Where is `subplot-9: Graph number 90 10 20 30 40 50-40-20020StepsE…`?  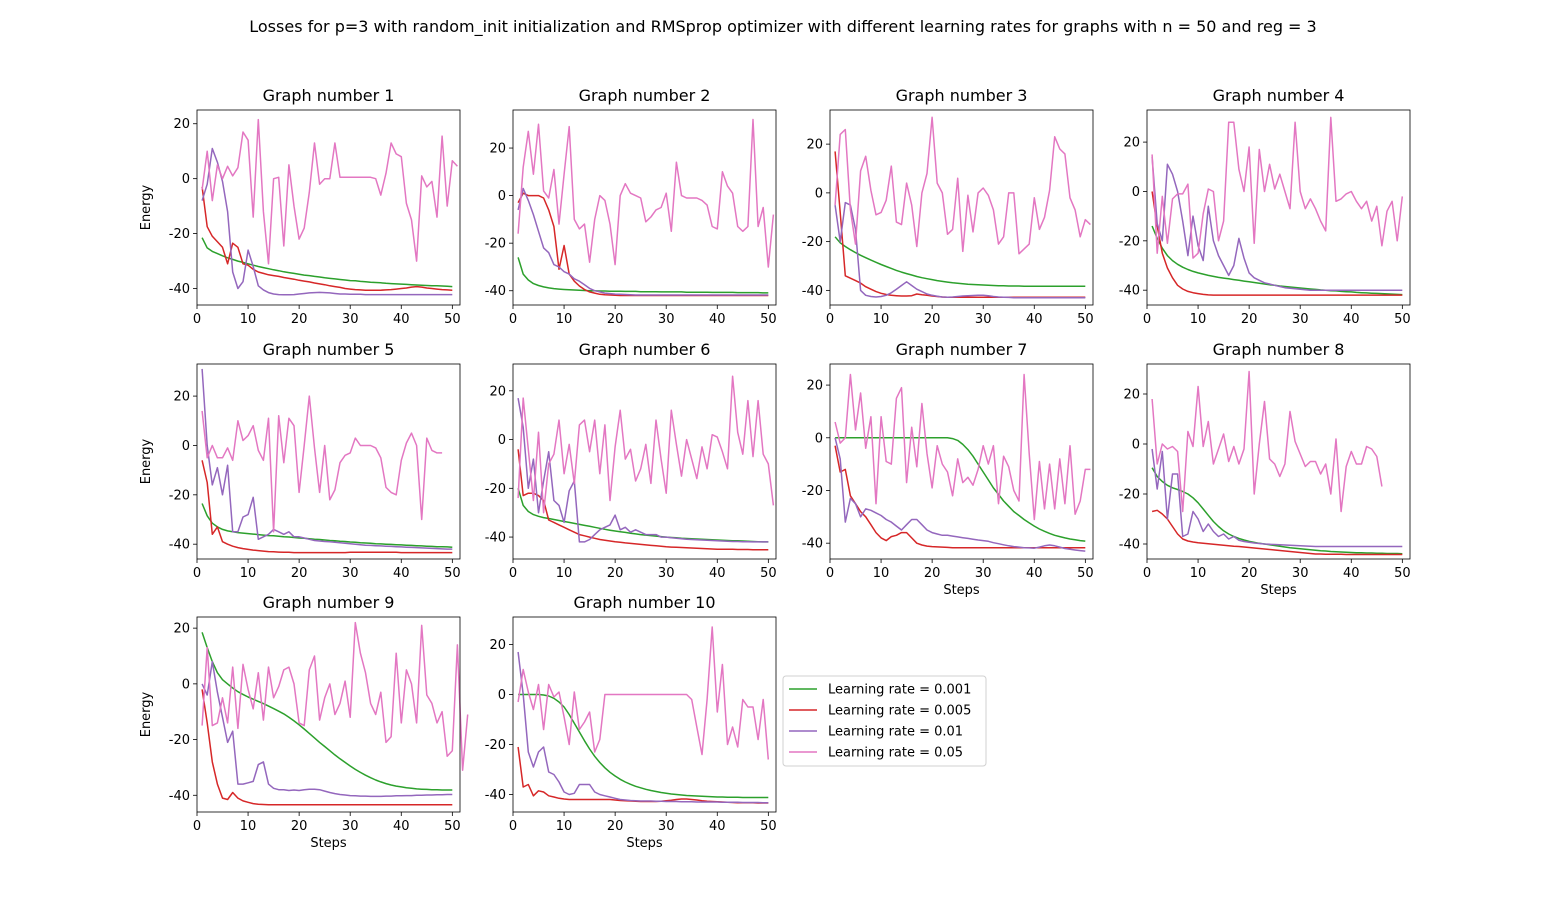
subplot-9: Graph number 90 10 20 30 40 50-40-20020StepsE… is located at coordinates (304, 722).